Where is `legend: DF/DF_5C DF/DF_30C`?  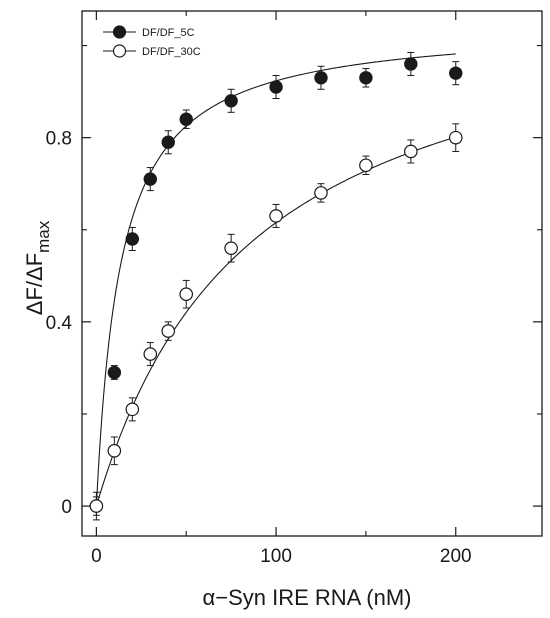
legend: DF/DF_5C DF/DF_30C is located at coordinates (152, 41).